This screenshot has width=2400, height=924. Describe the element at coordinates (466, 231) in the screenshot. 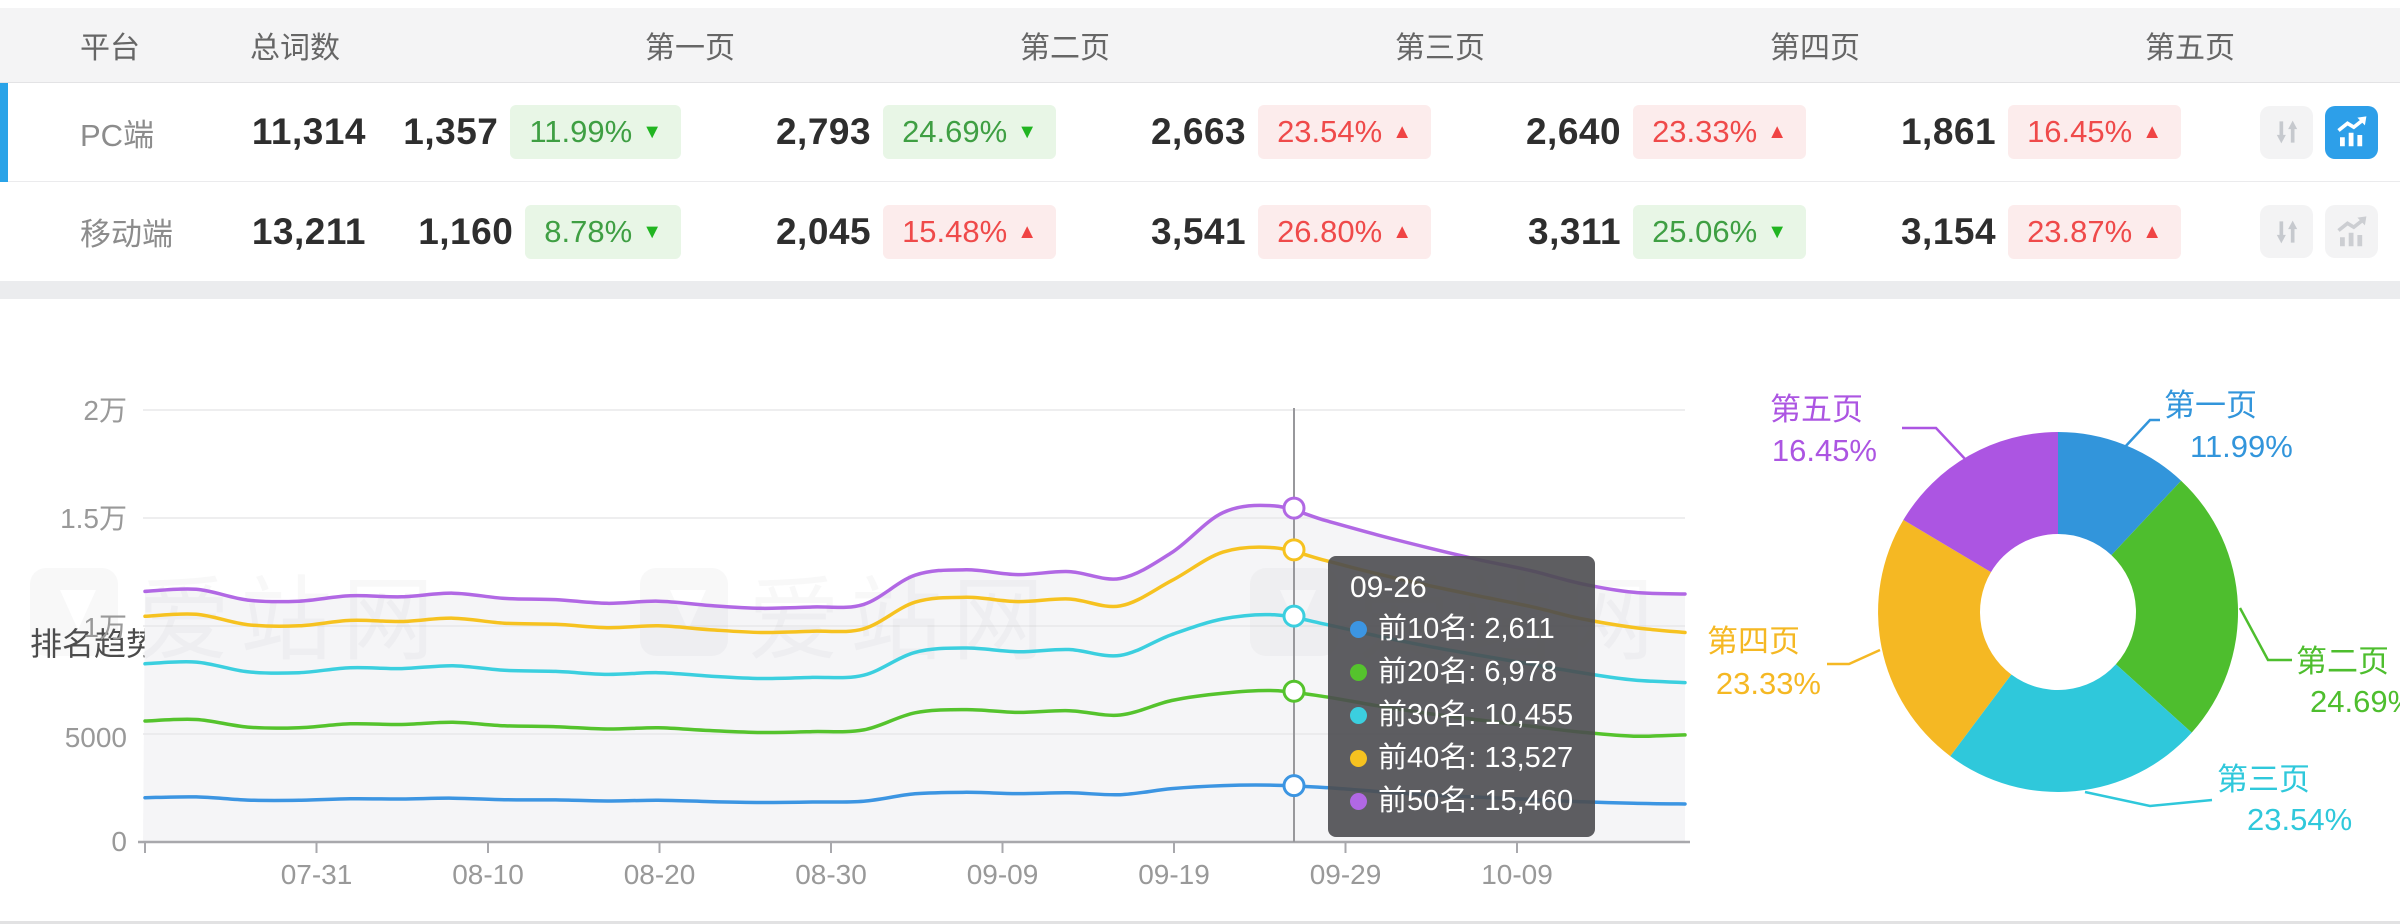

I see `page-1-count: 1,160` at that location.